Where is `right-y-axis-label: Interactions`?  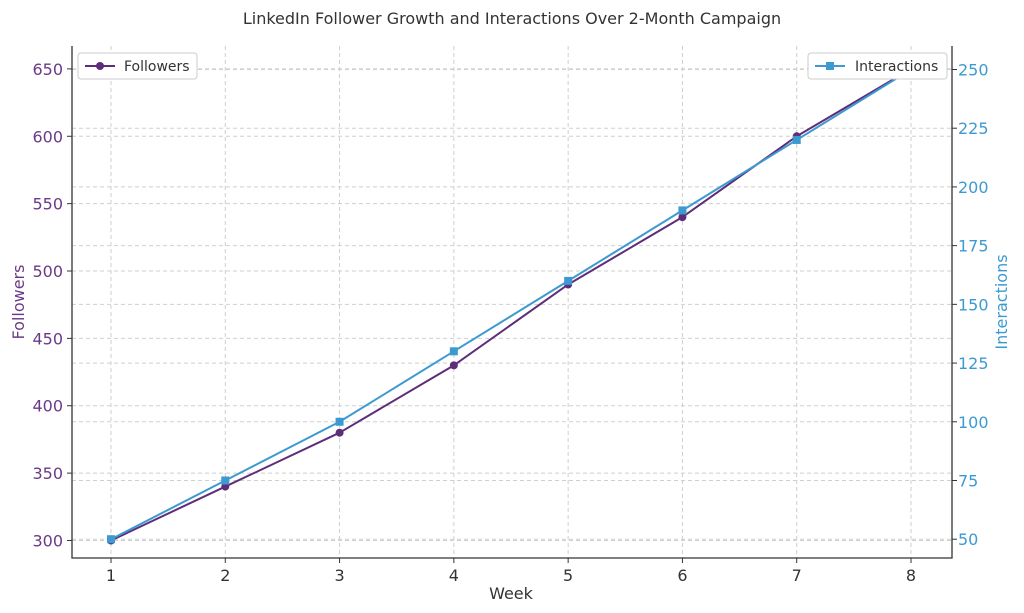
right-y-axis-label: Interactions is located at coordinates (1001, 301).